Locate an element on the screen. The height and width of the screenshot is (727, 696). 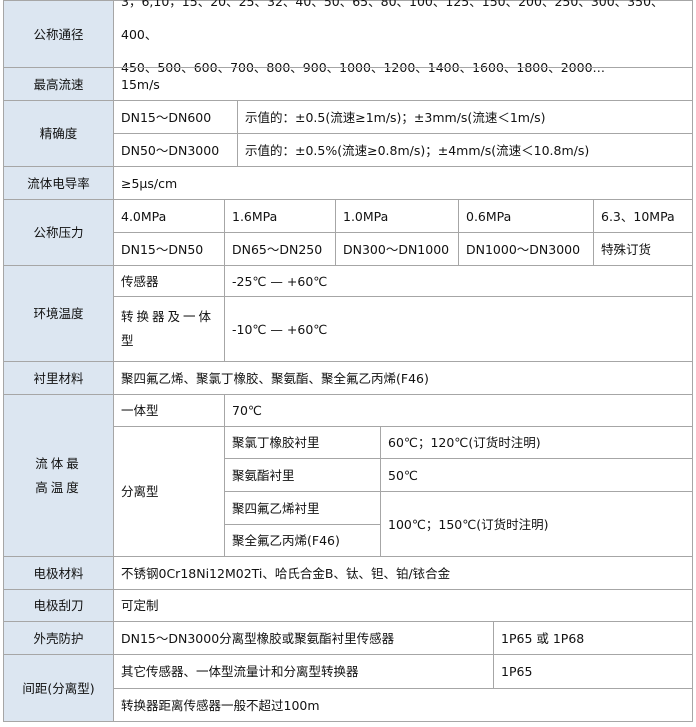
cell: 聚四氟乙烯衬里 is located at coordinates (302, 508).